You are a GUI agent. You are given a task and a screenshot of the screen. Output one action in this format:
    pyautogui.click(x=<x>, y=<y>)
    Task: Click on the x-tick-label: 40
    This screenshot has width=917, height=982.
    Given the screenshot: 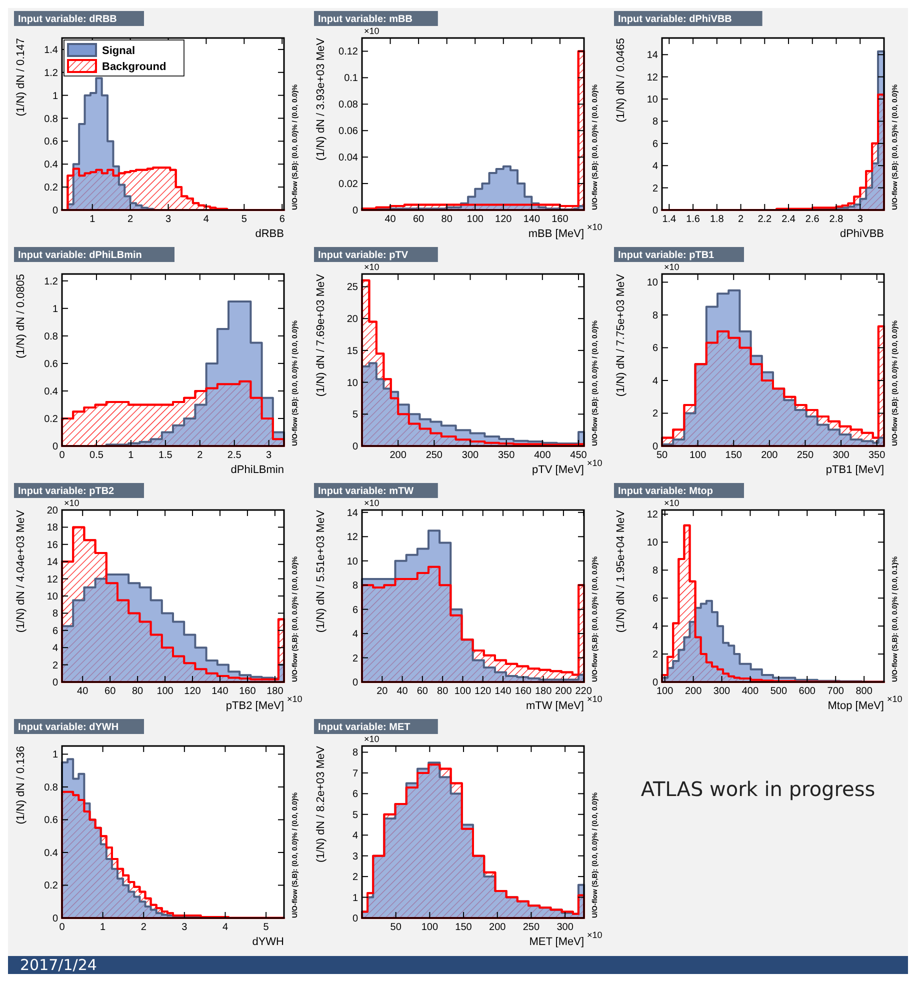 What is the action you would take?
    pyautogui.click(x=83, y=691)
    